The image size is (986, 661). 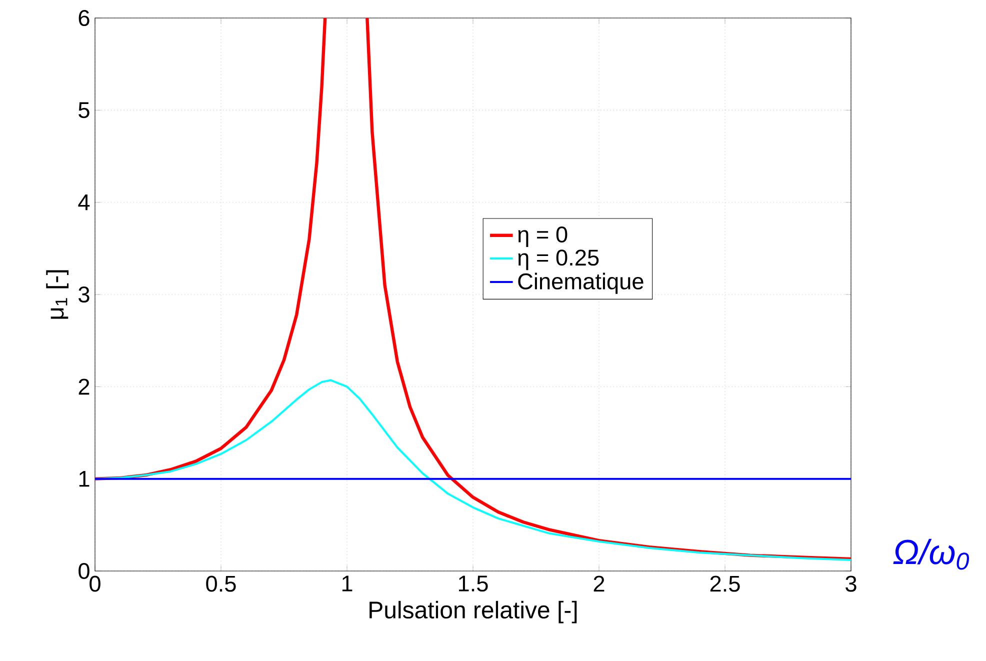 I want to click on y-tick-label: 0, so click(x=84, y=571).